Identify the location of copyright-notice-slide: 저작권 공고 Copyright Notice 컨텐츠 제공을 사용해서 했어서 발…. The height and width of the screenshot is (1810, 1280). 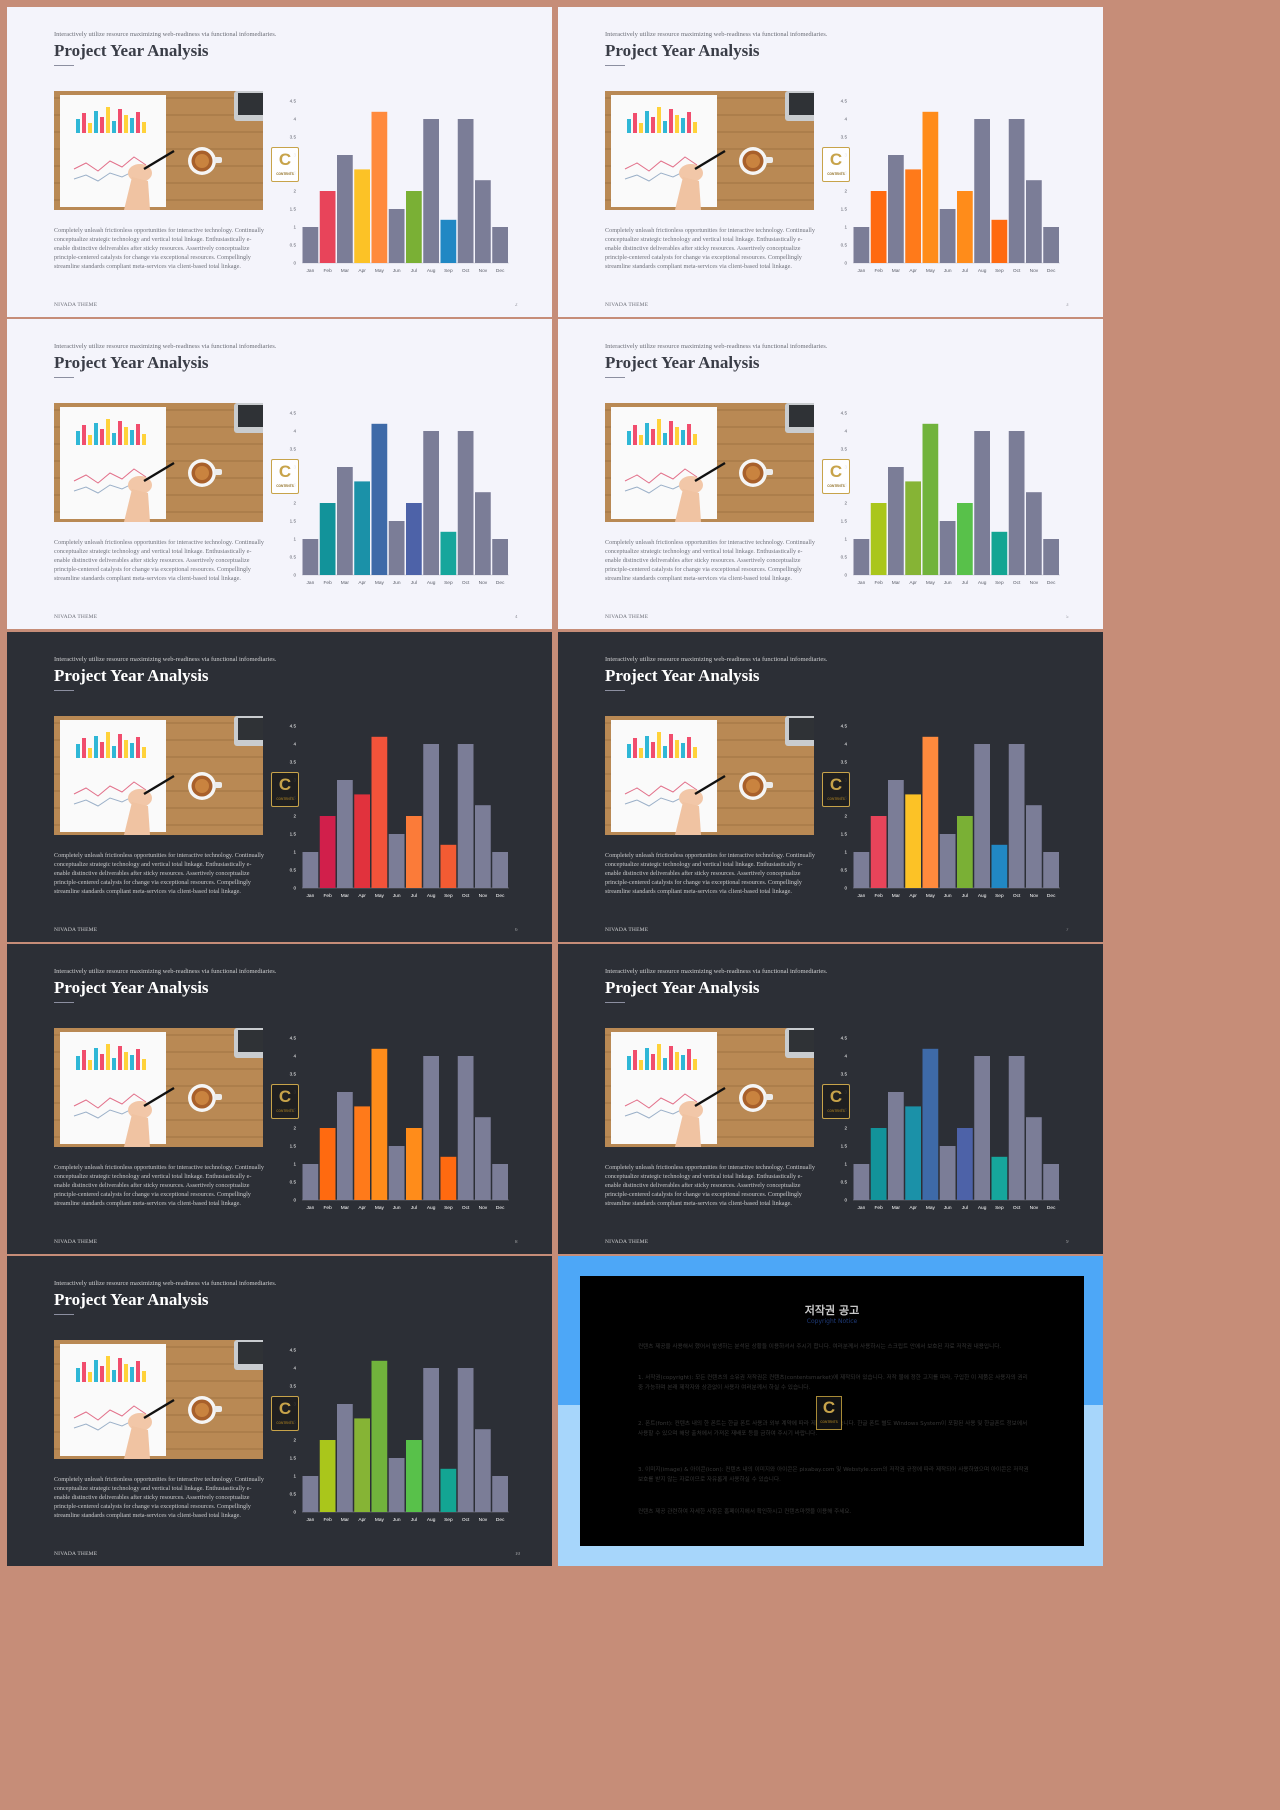
(830, 1411).